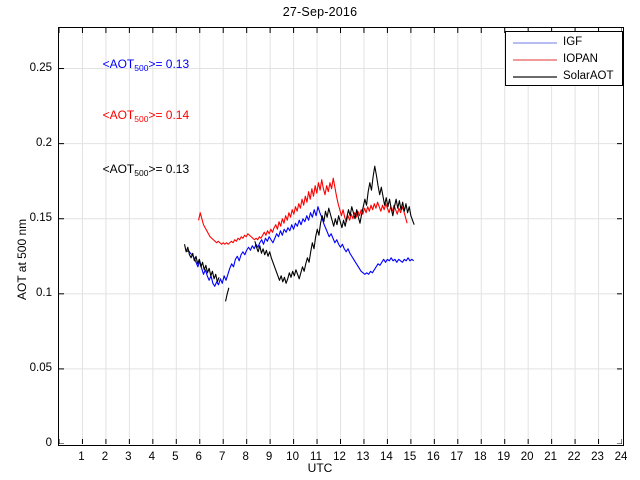 This screenshot has height=480, width=640. I want to click on x-tick-label: 19, so click(504, 457).